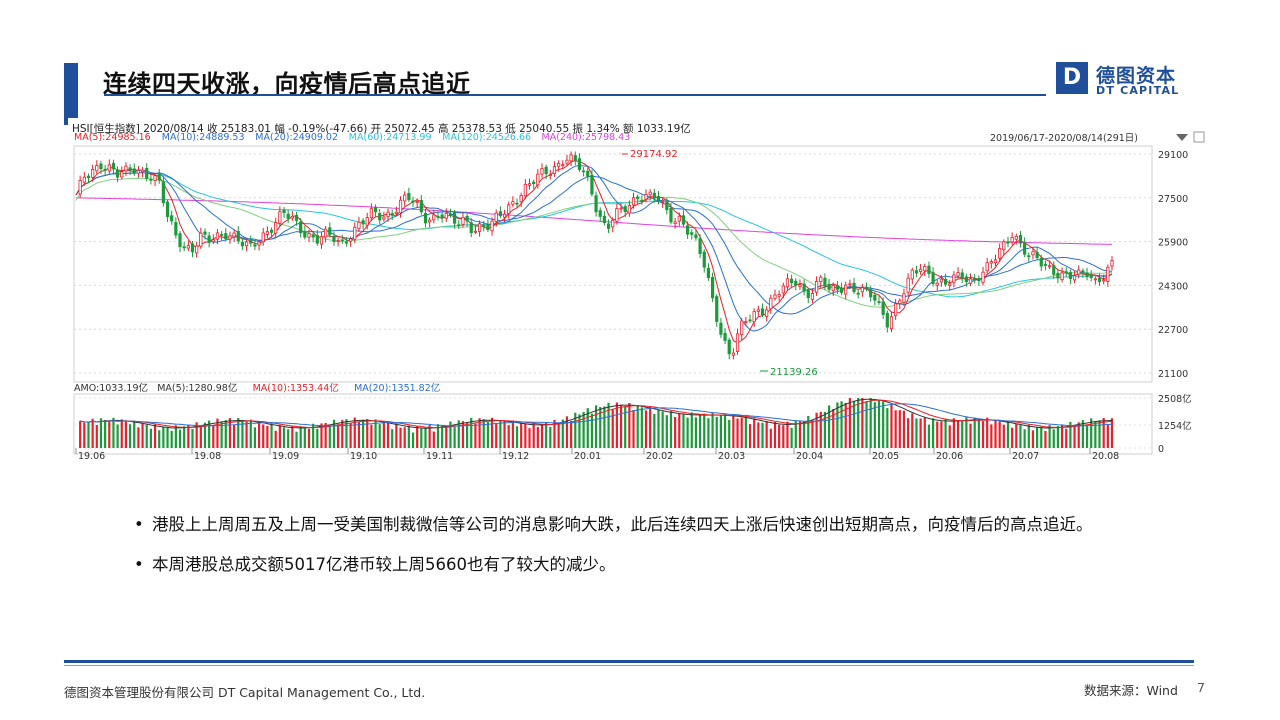 The image size is (1280, 720). Describe the element at coordinates (1199, 137) in the screenshot. I see `chart-settings-icon` at that location.